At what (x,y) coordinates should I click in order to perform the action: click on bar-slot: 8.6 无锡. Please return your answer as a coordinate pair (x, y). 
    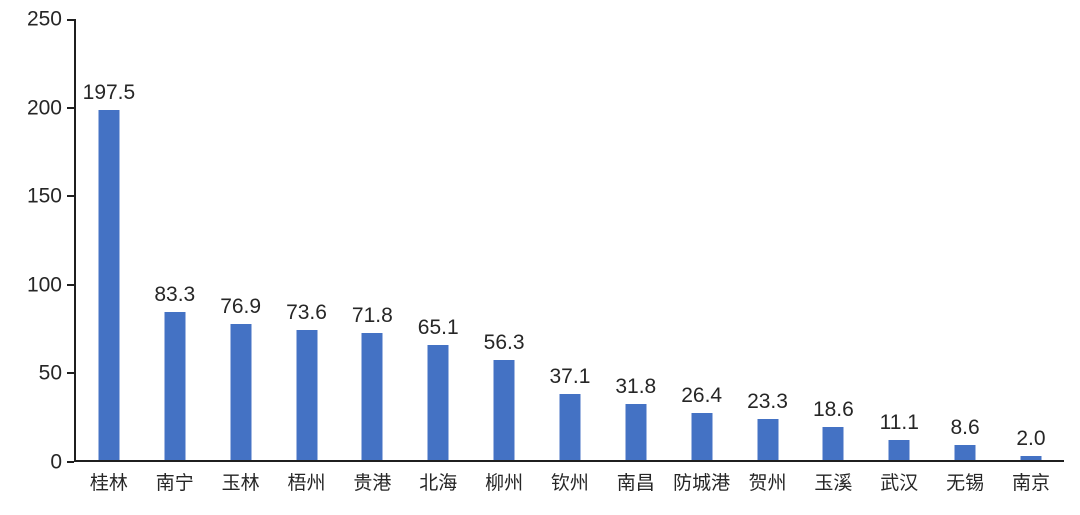
    Looking at the image, I should click on (965, 256).